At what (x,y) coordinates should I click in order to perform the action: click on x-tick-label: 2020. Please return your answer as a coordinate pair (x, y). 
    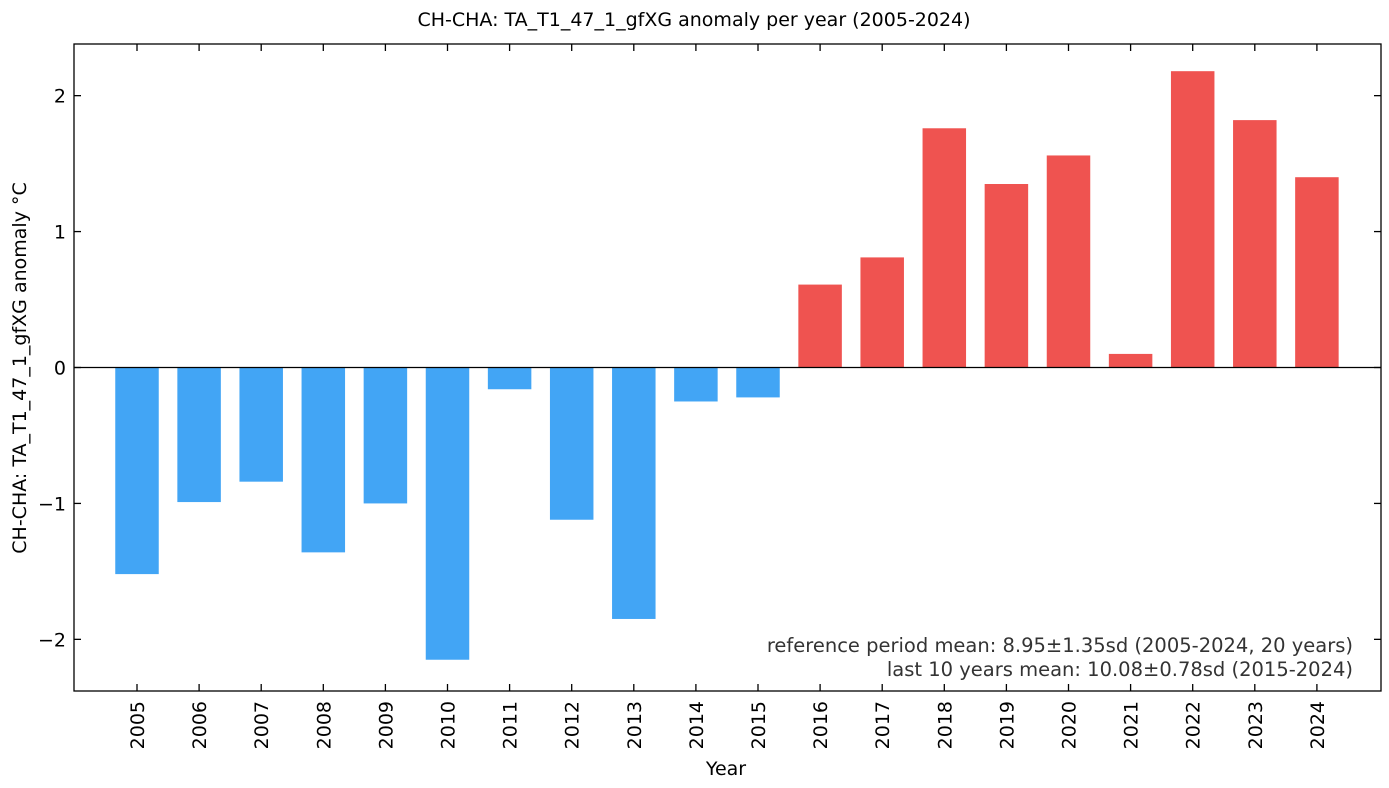
    Looking at the image, I should click on (1070, 725).